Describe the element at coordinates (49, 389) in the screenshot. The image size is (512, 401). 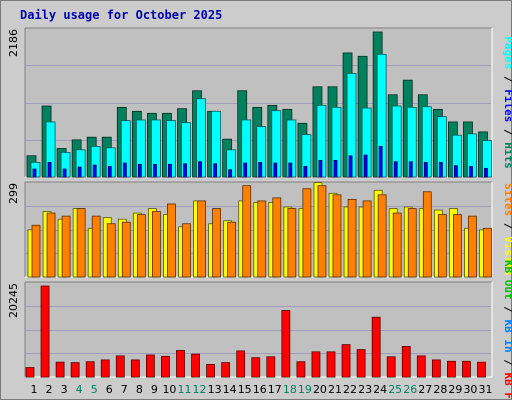
I see `x-tick-label: 2` at that location.